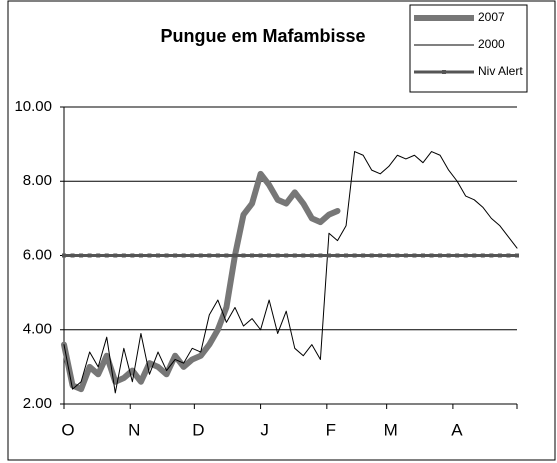 Image resolution: width=557 pixels, height=463 pixels. Describe the element at coordinates (491, 17) in the screenshot. I see `legend-label: 2007` at that location.